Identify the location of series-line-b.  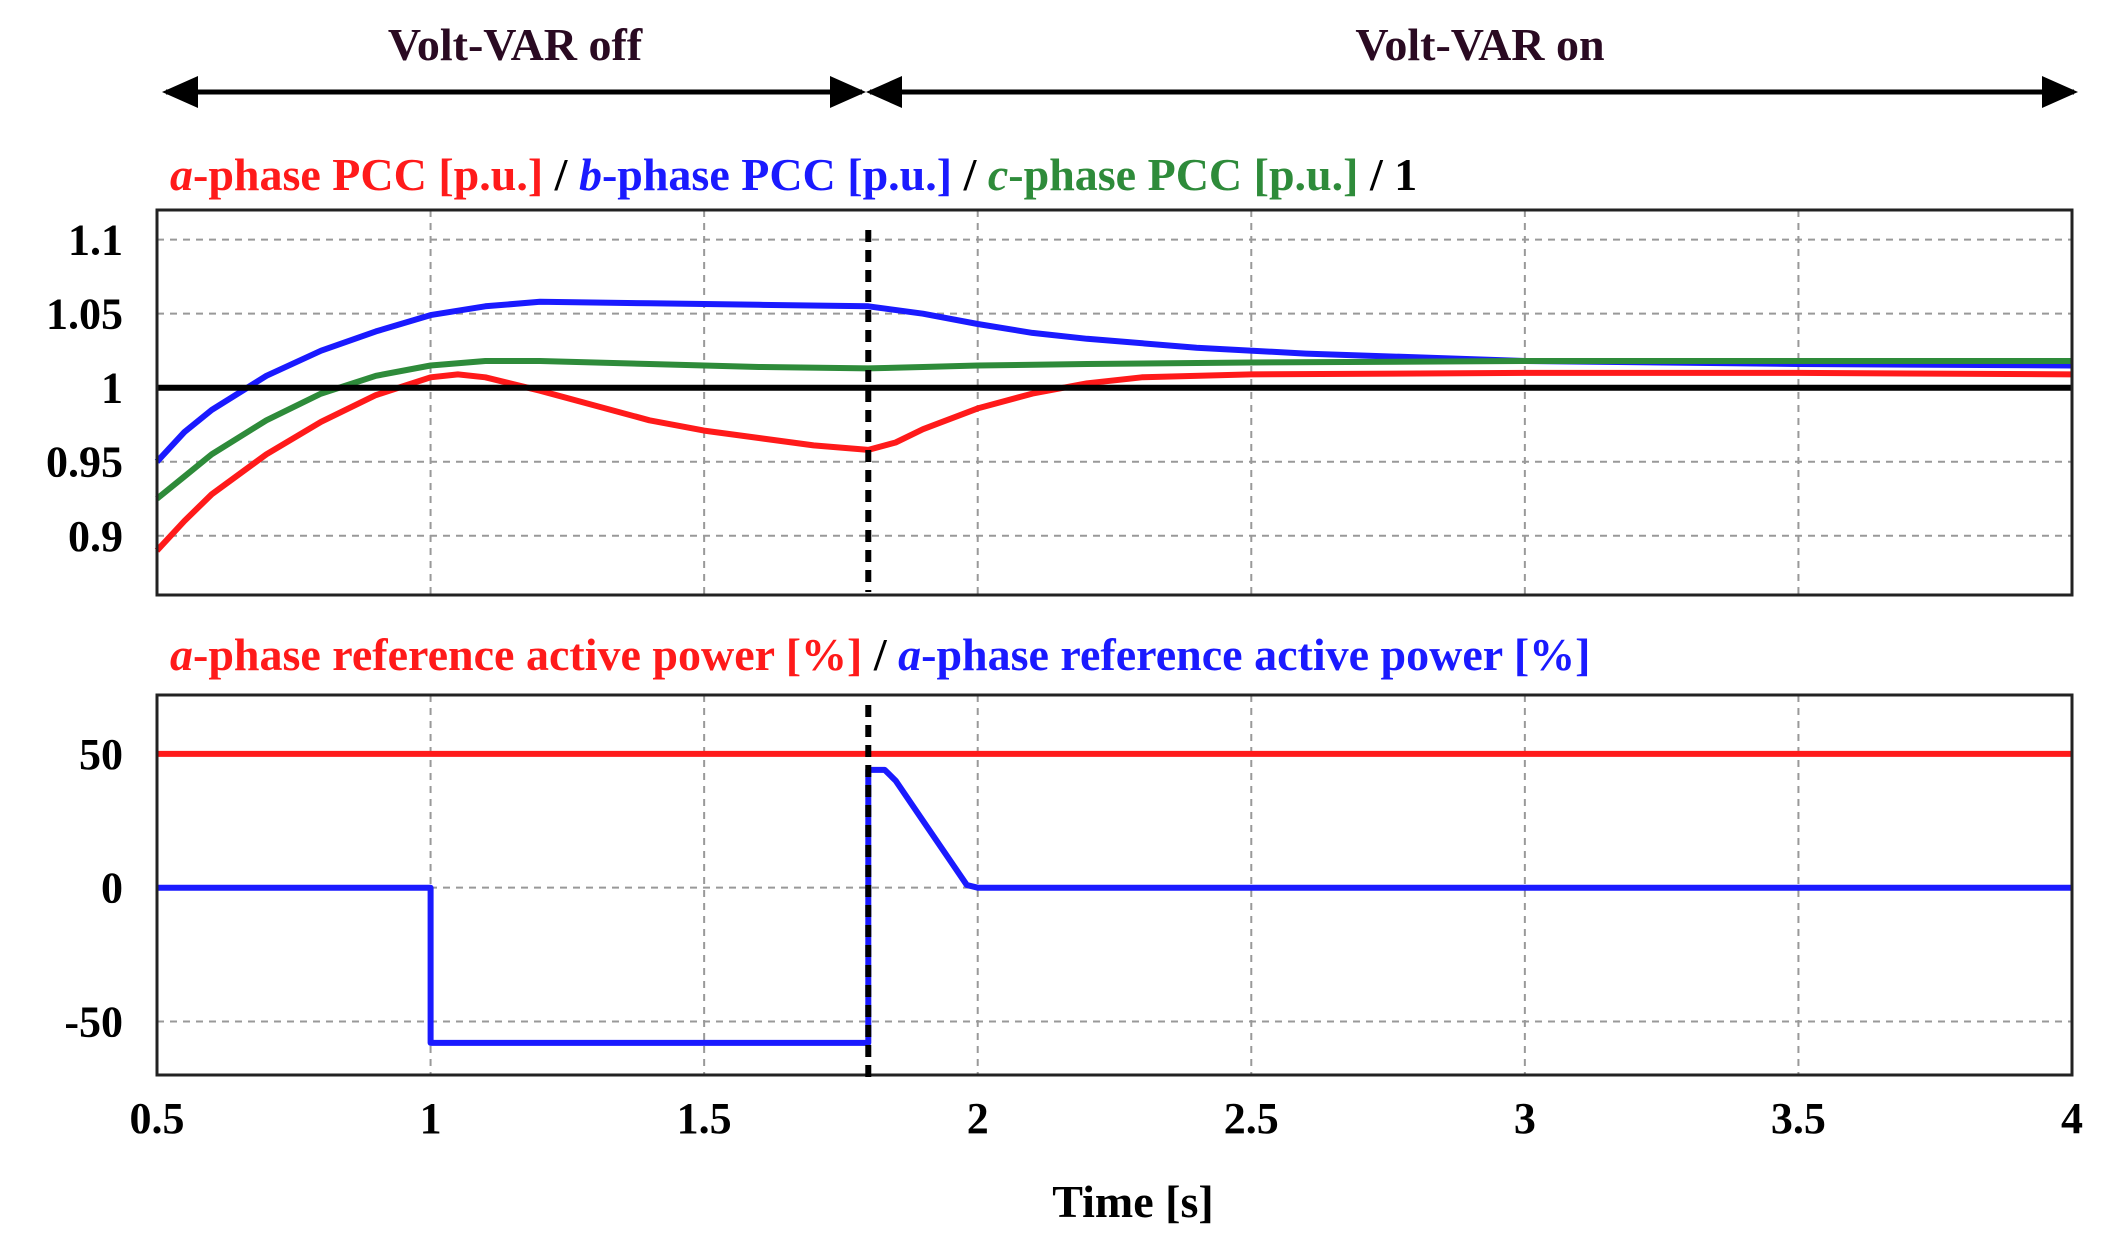
(1113, 381).